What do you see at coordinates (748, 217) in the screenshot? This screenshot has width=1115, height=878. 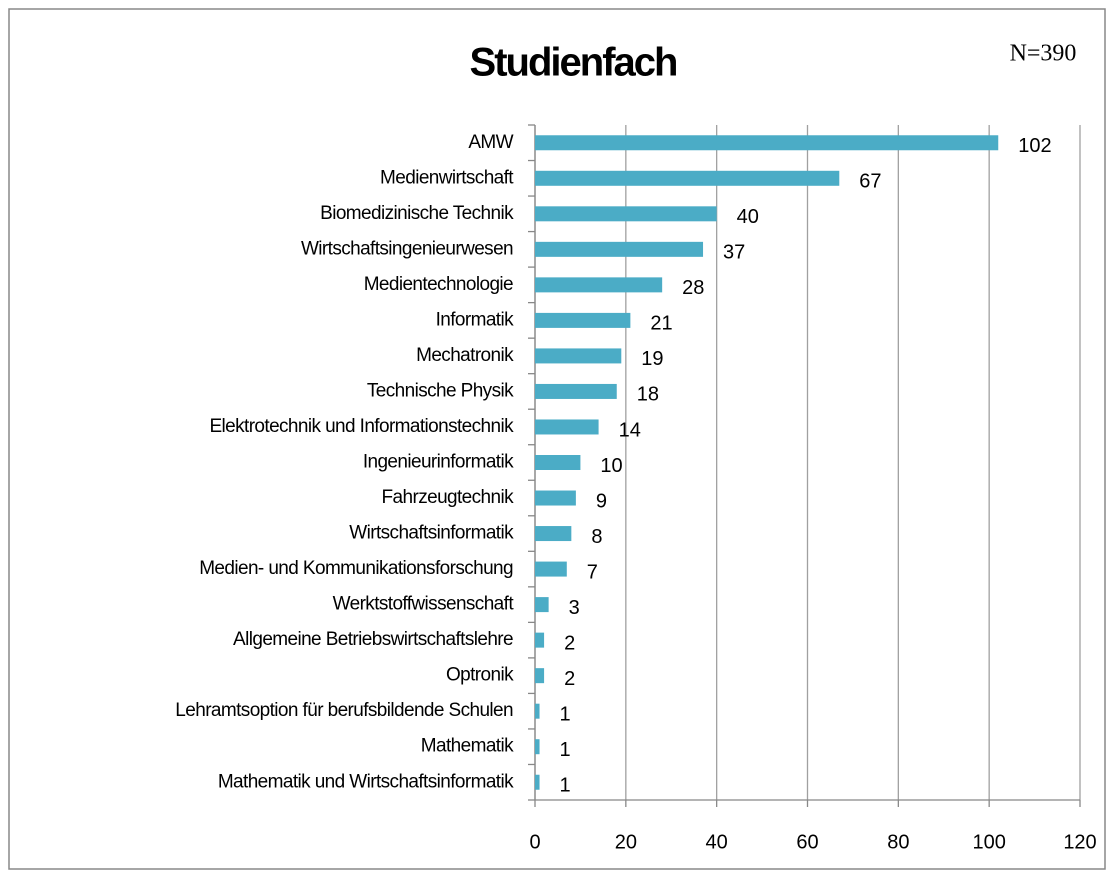 I see `value-label: 40` at bounding box center [748, 217].